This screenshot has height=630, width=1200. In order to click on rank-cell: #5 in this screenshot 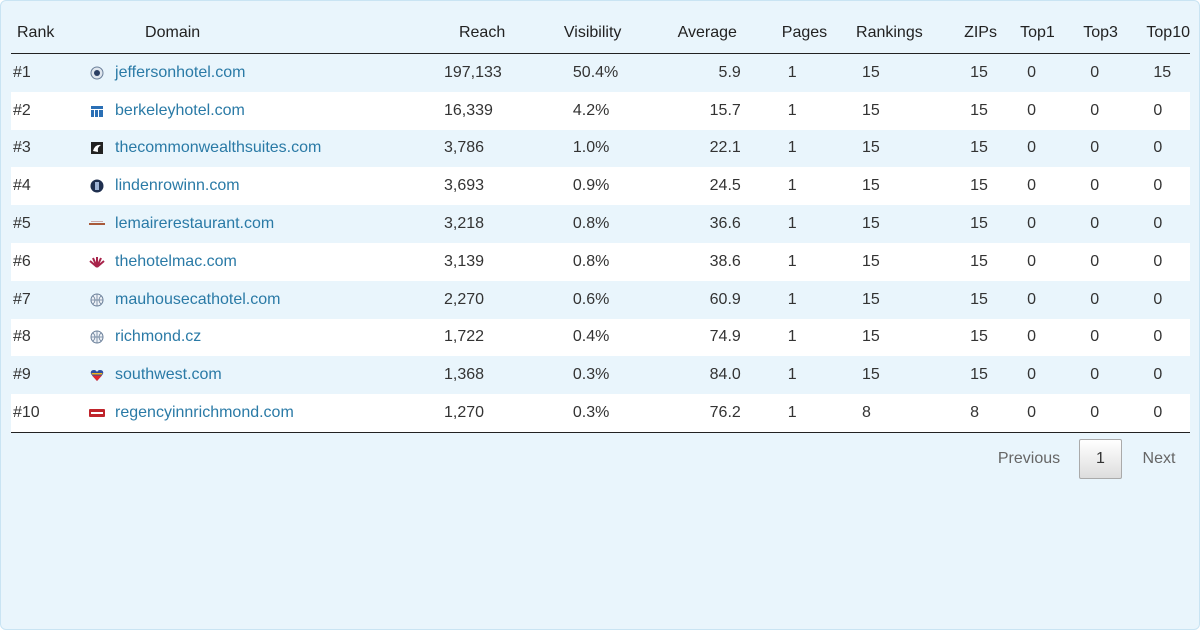, I will do `click(50, 224)`.